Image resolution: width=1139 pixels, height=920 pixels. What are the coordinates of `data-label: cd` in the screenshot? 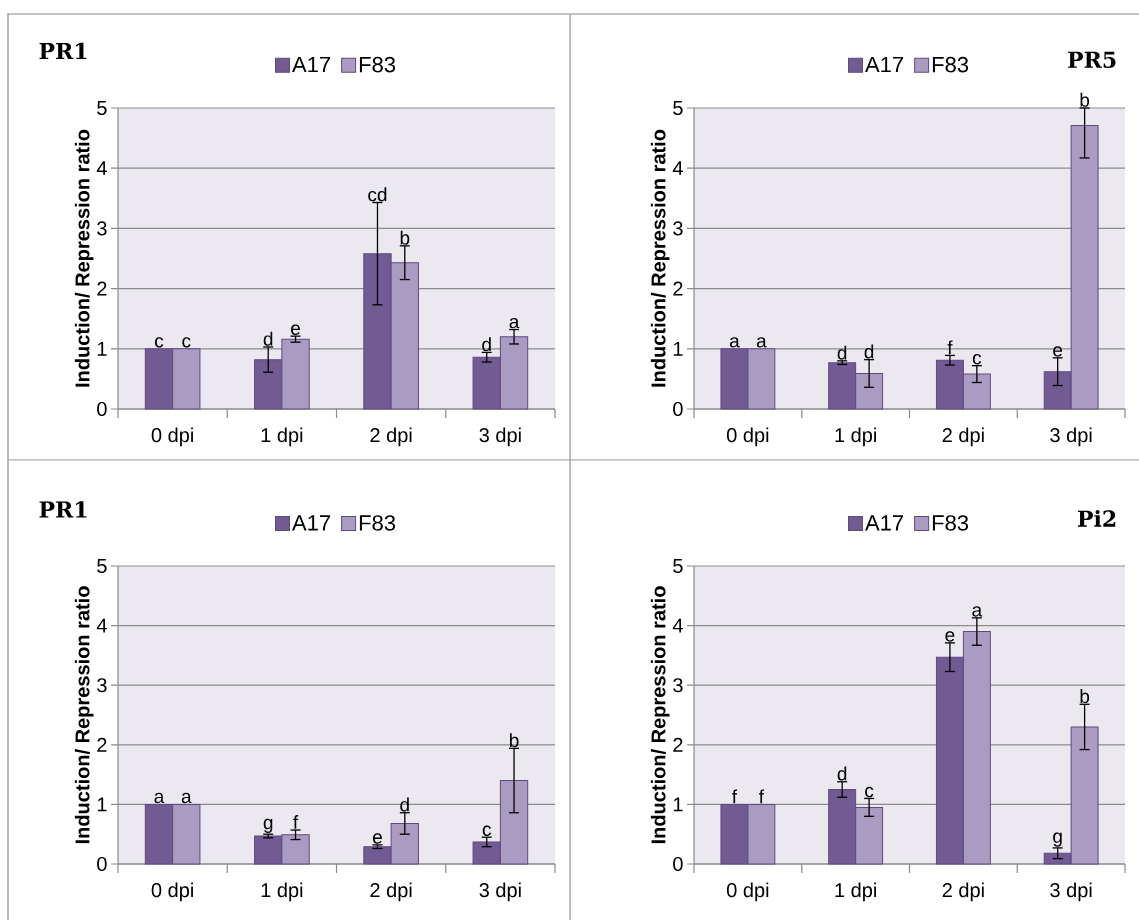 It's located at (377, 194).